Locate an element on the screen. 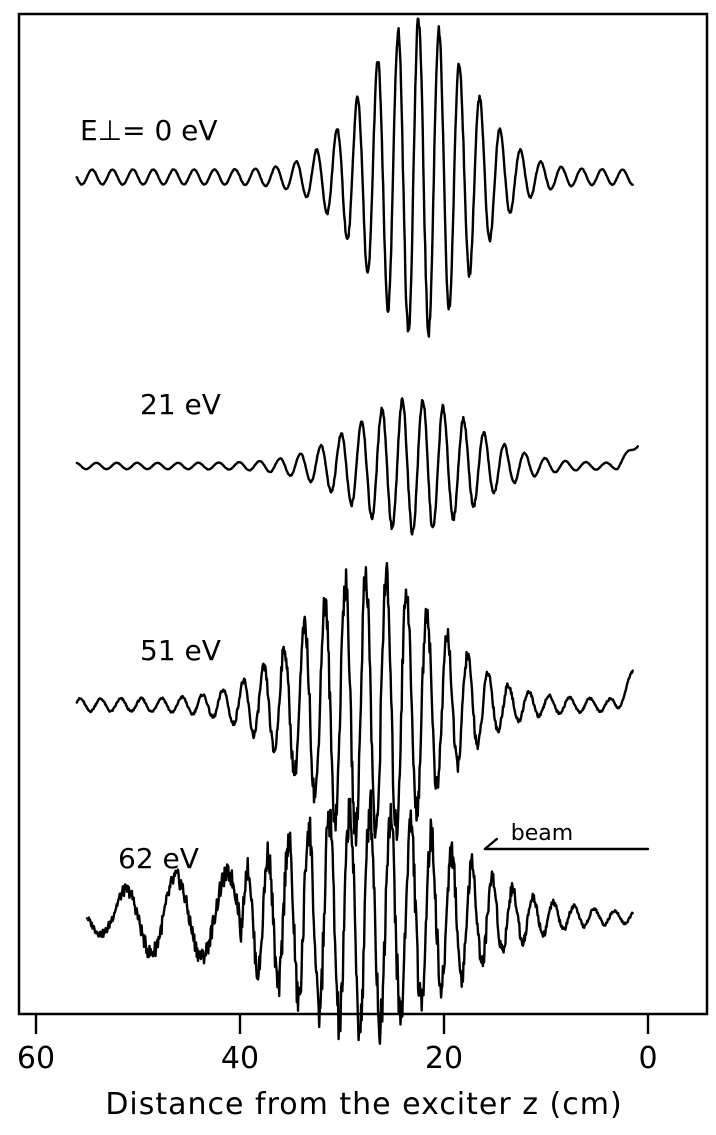  x-tick-label-20: 20 is located at coordinates (444, 1058).